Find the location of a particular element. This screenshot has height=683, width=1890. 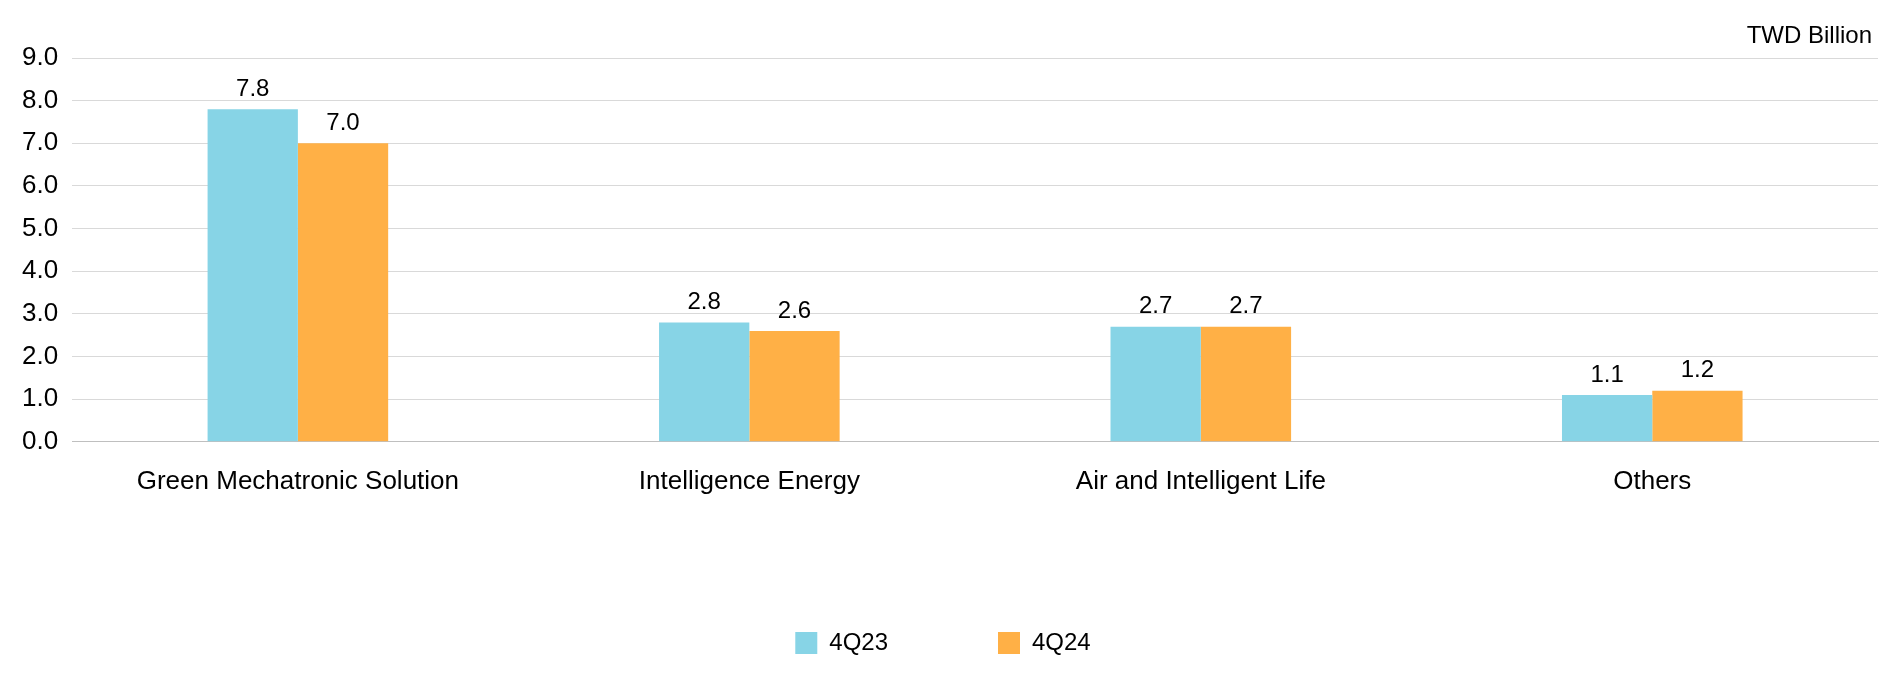

y-tick-label: 9.0 is located at coordinates (40, 56).